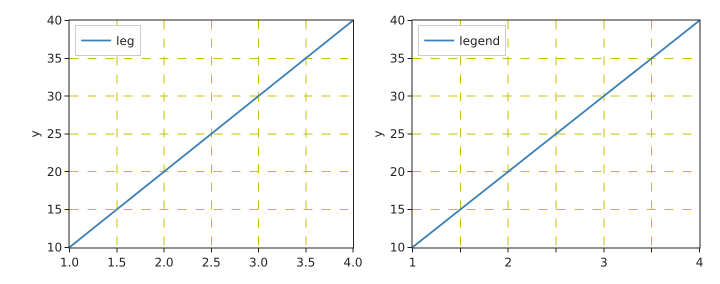  I want to click on x-tick-label: 4.0, so click(353, 263).